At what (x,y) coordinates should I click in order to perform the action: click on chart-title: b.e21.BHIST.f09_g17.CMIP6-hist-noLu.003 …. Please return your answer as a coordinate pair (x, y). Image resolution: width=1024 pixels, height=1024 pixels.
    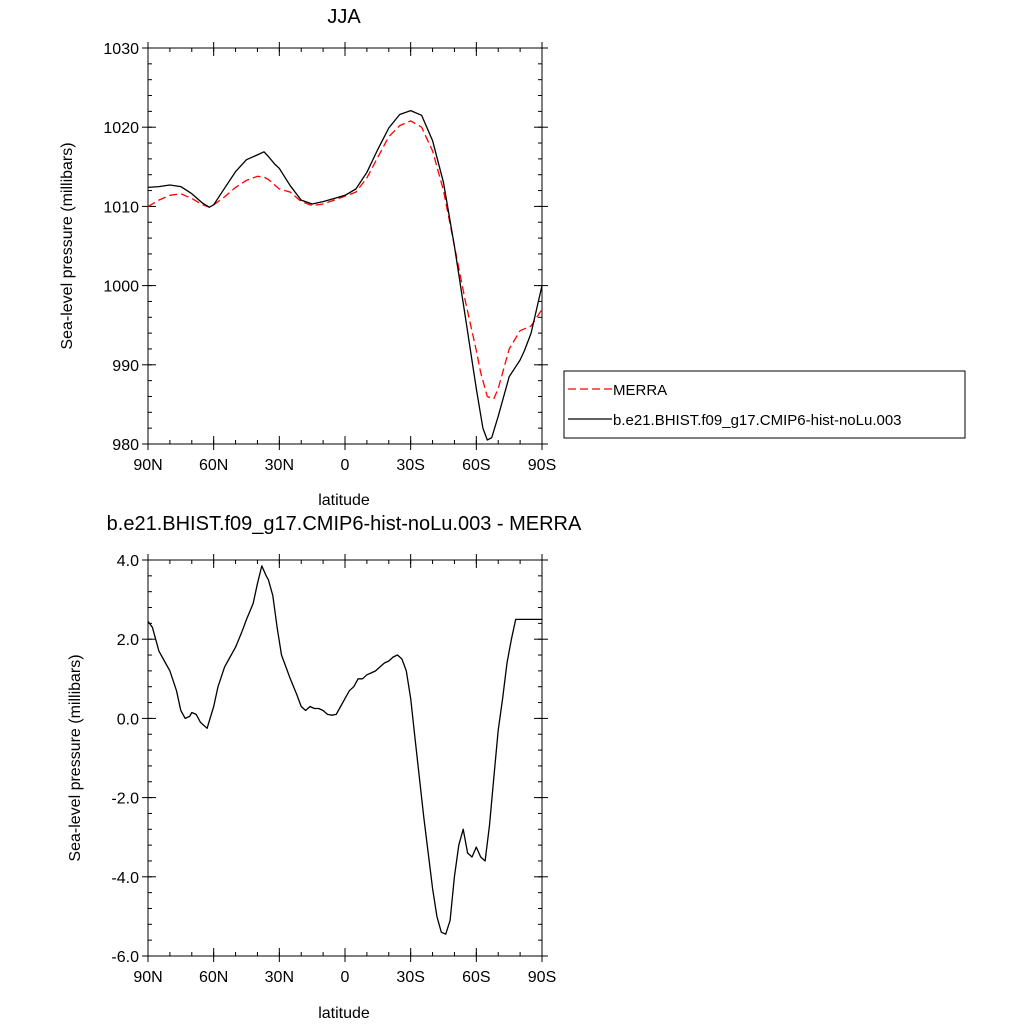
    Looking at the image, I should click on (344, 524).